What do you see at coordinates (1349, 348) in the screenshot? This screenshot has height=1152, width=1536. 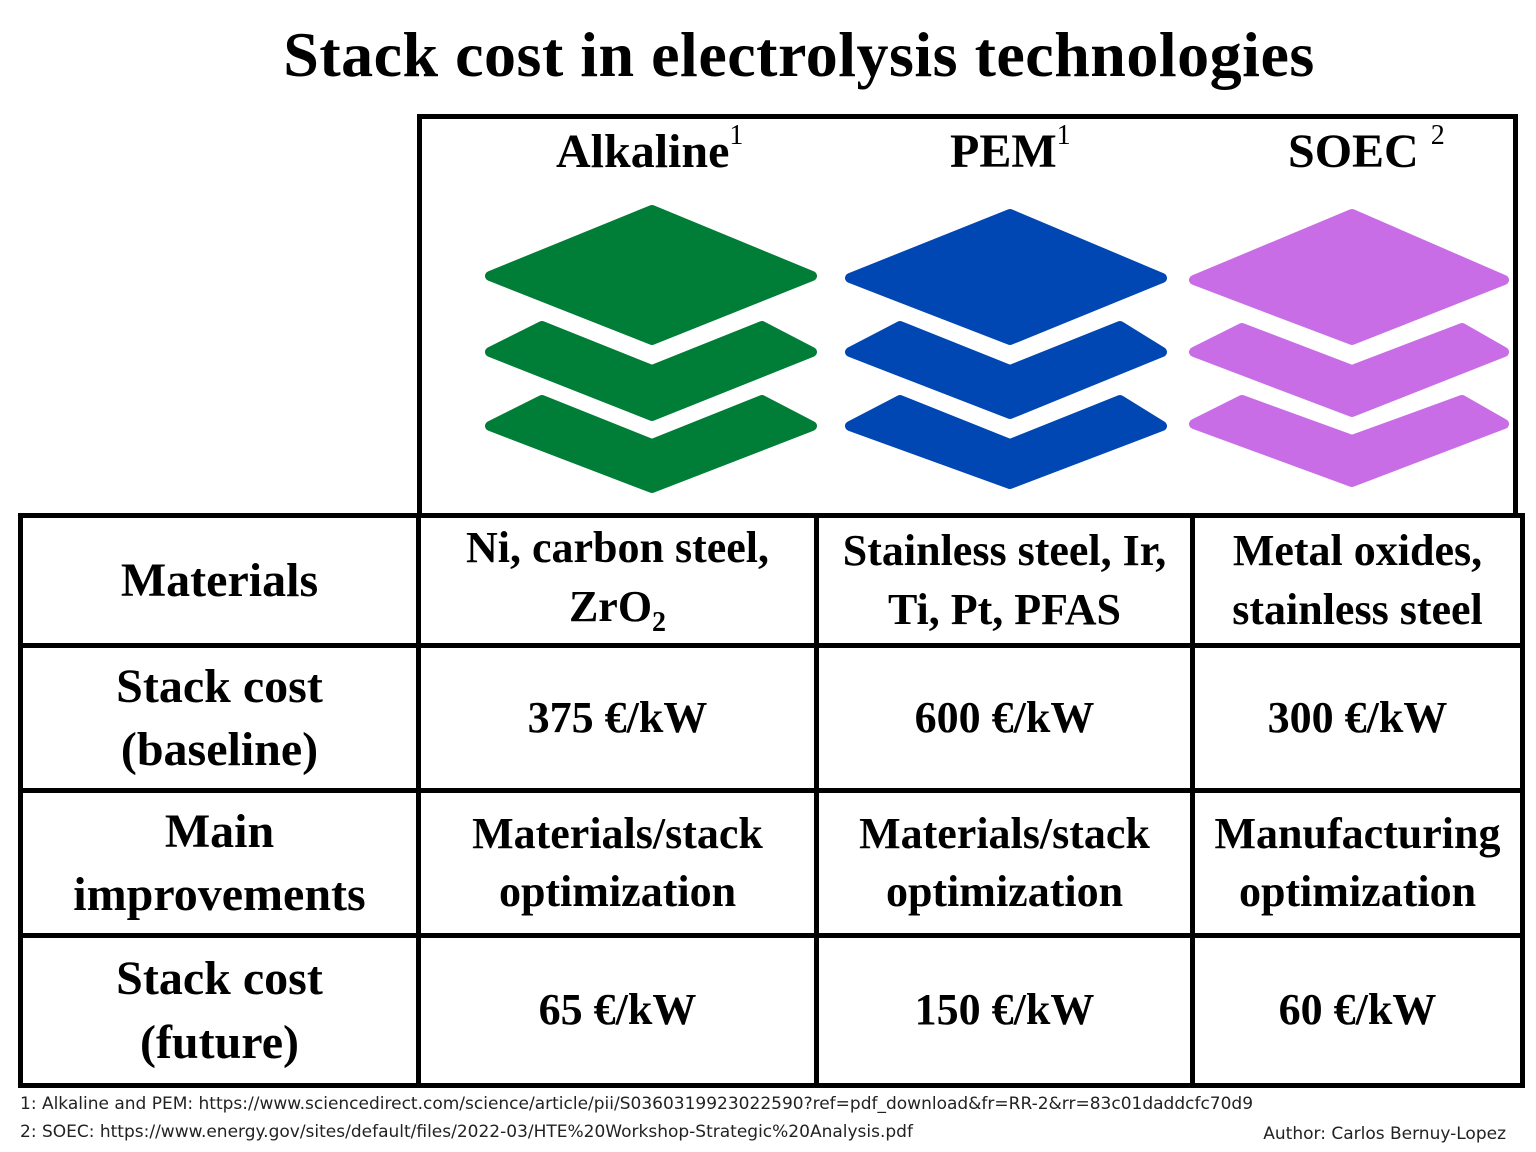 I see `layers-icon-soec` at bounding box center [1349, 348].